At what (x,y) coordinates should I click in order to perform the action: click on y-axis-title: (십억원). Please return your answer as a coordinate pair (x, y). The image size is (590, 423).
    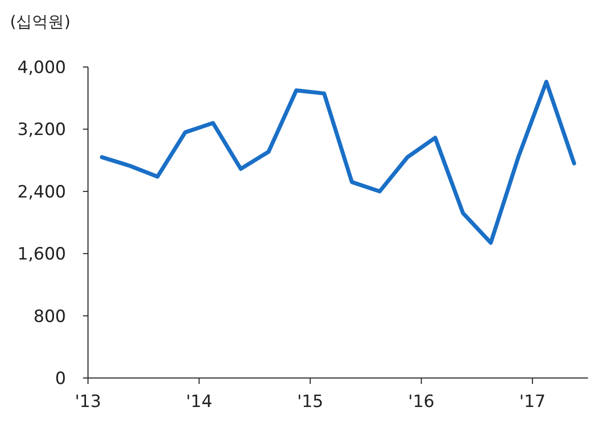
    Looking at the image, I should click on (40, 21).